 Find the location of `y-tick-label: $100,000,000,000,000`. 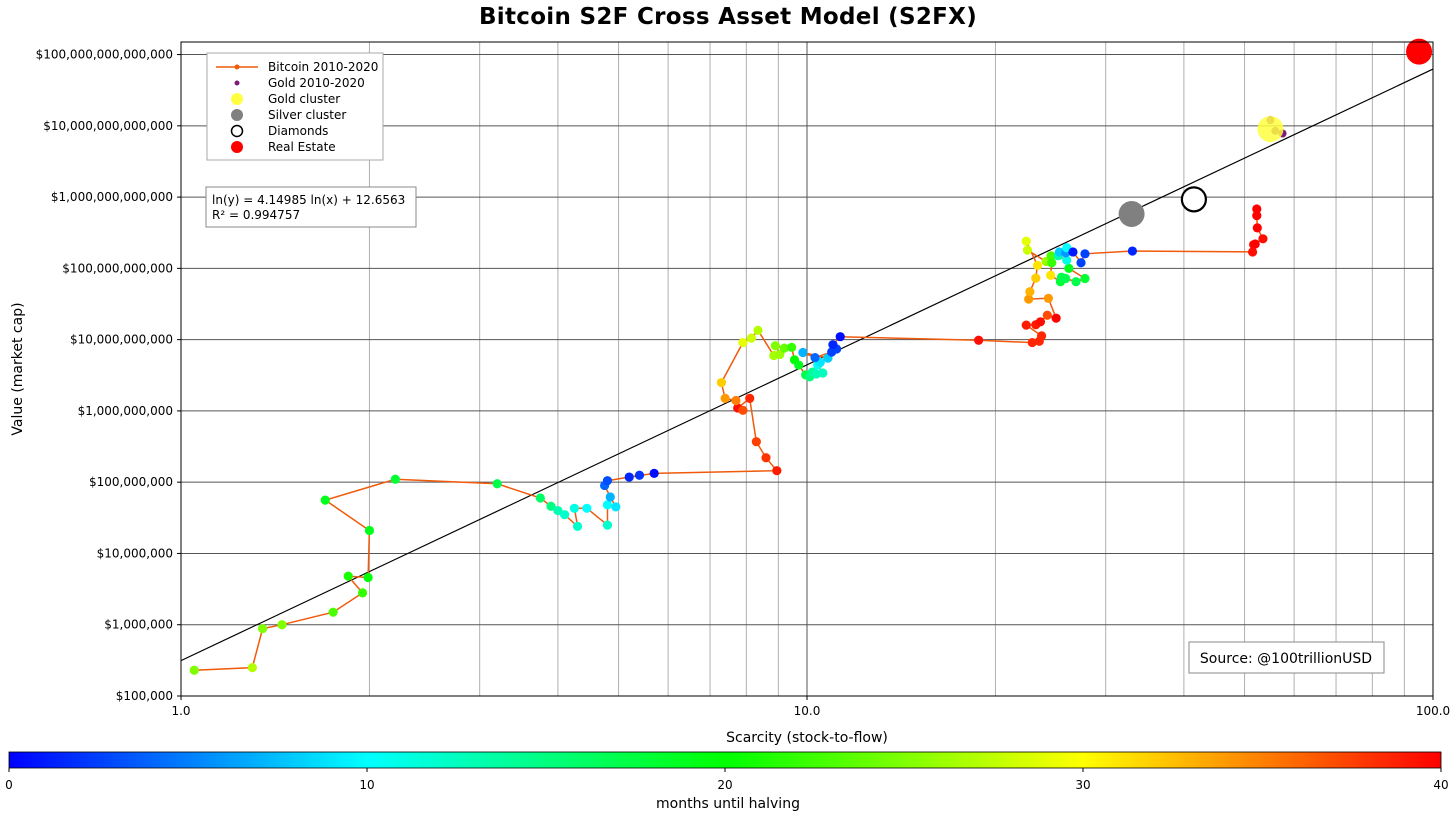

y-tick-label: $100,000,000,000,000 is located at coordinates (104, 55).